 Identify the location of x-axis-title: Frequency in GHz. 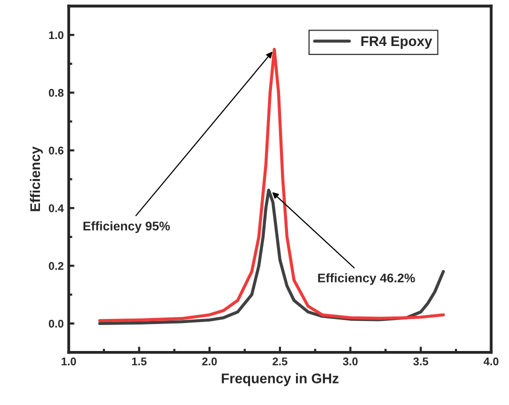
(280, 379).